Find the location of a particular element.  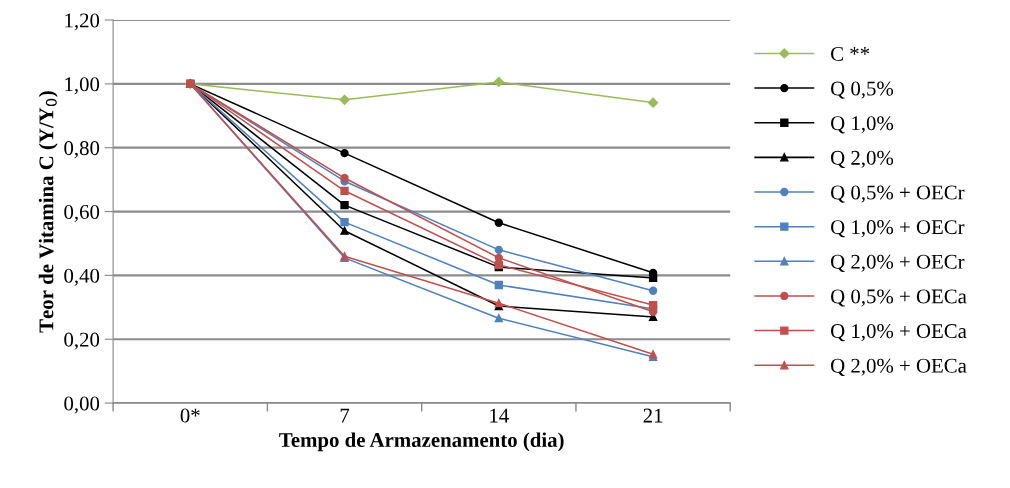

y-tick-label: 0,40 is located at coordinates (82, 277).